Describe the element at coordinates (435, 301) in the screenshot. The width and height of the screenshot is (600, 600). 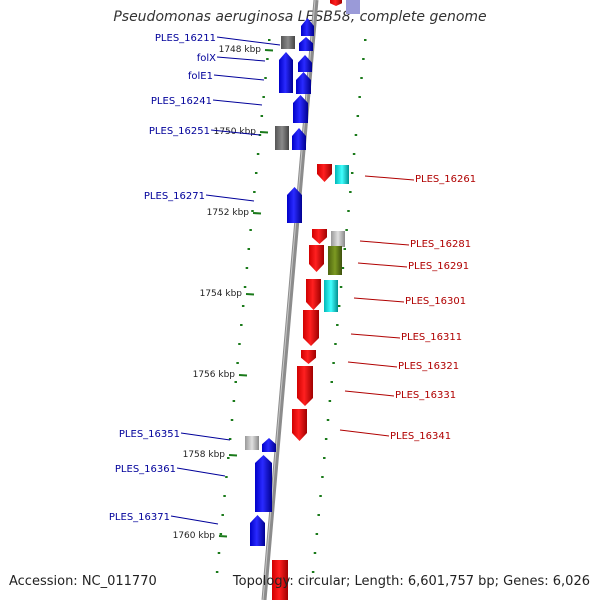
I see `gene-label: PLES_16301` at that location.